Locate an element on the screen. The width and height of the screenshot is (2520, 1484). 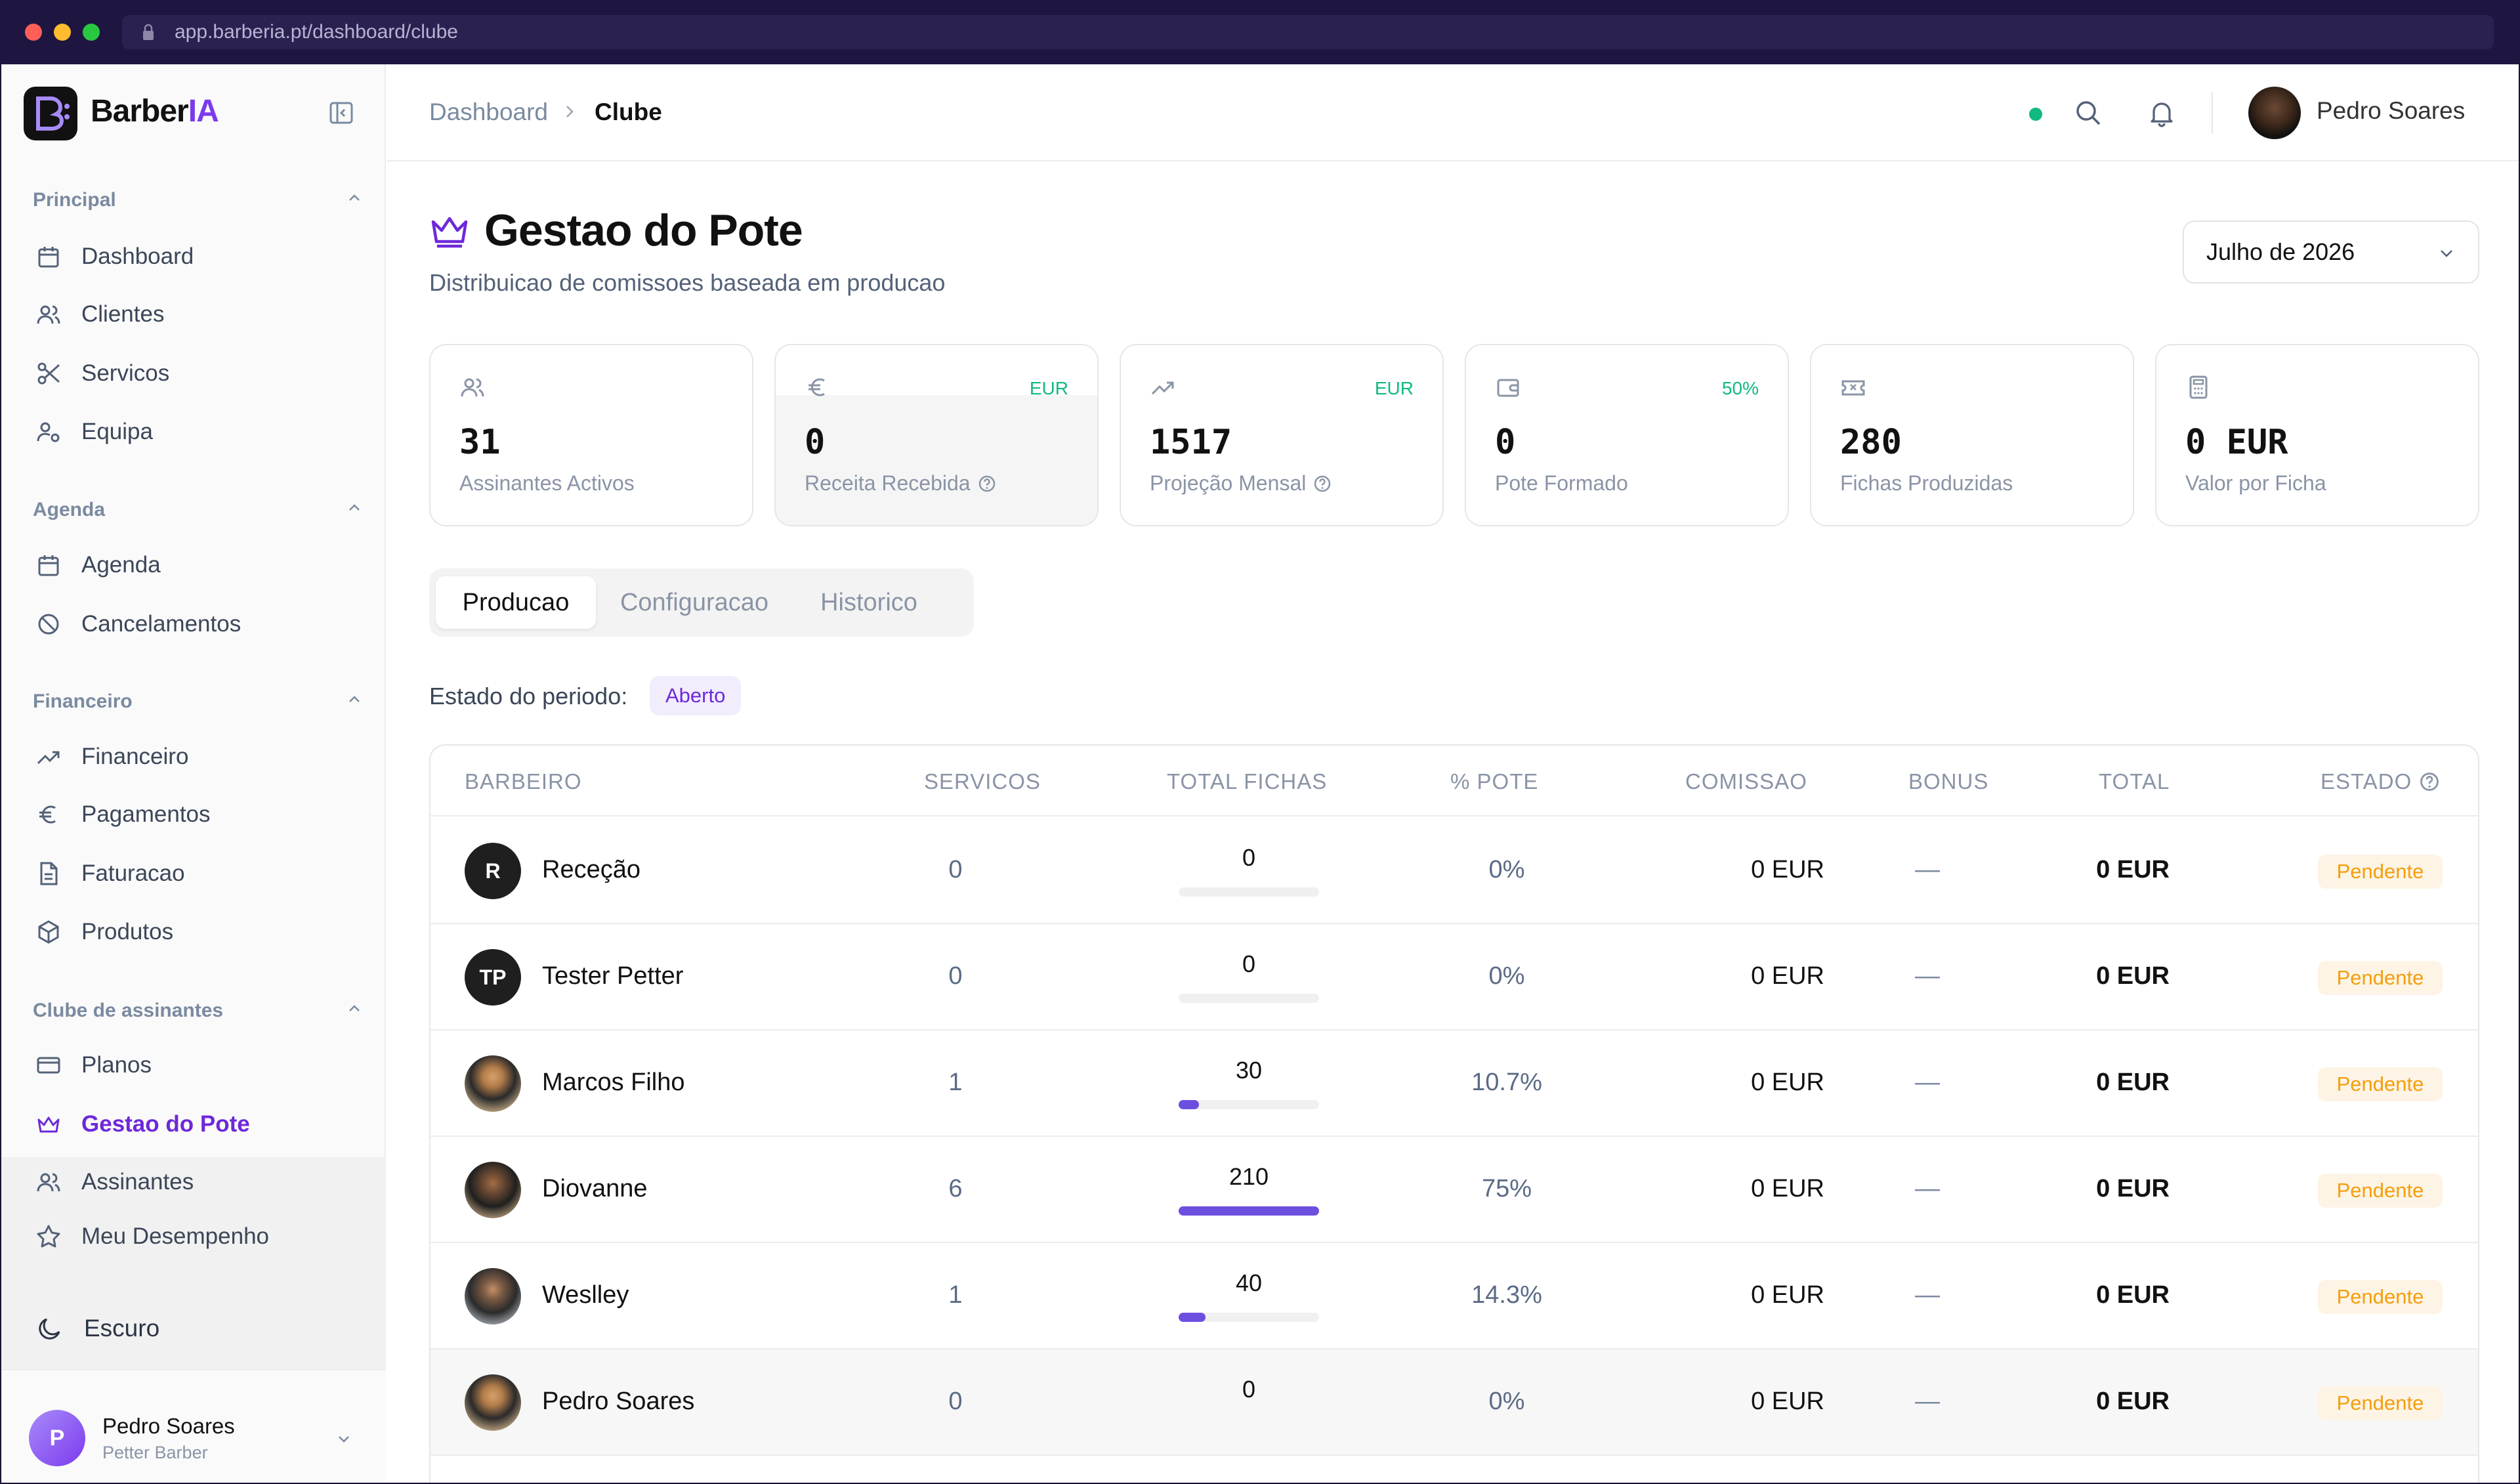
section-title-principal: Principal is located at coordinates (74, 200).